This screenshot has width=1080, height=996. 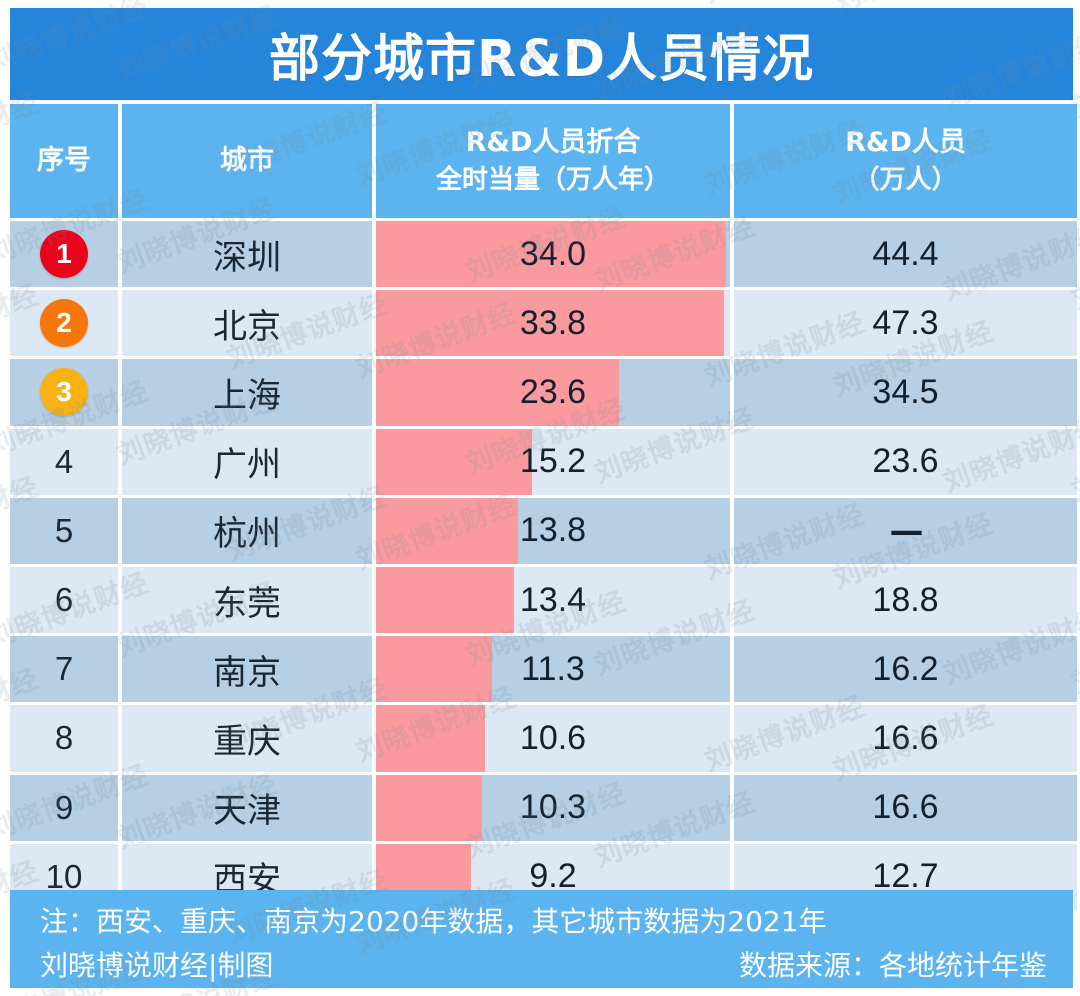 I want to click on fte-value: 13.4, so click(x=553, y=599).